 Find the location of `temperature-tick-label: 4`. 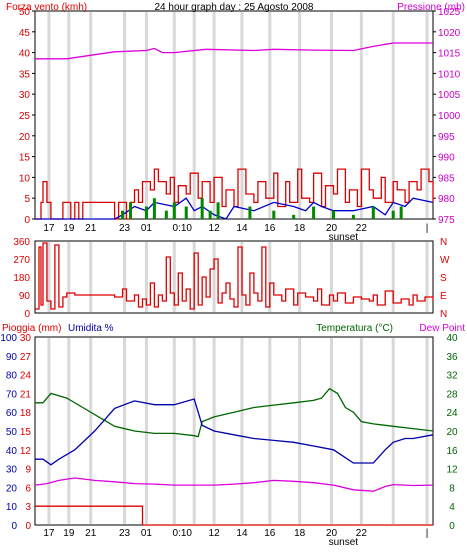

temperature-tick-label: 4 is located at coordinates (452, 507).